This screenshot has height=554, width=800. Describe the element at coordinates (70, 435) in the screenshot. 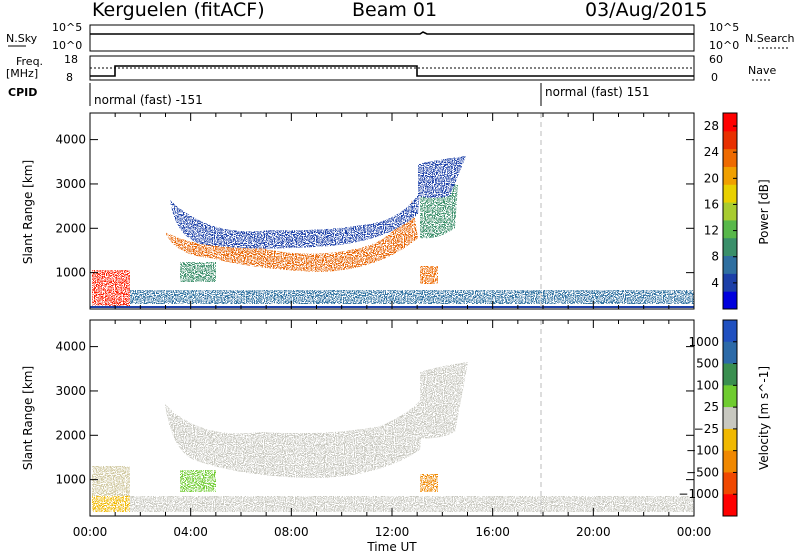

I see `velocity-ytick-label: 2000` at that location.